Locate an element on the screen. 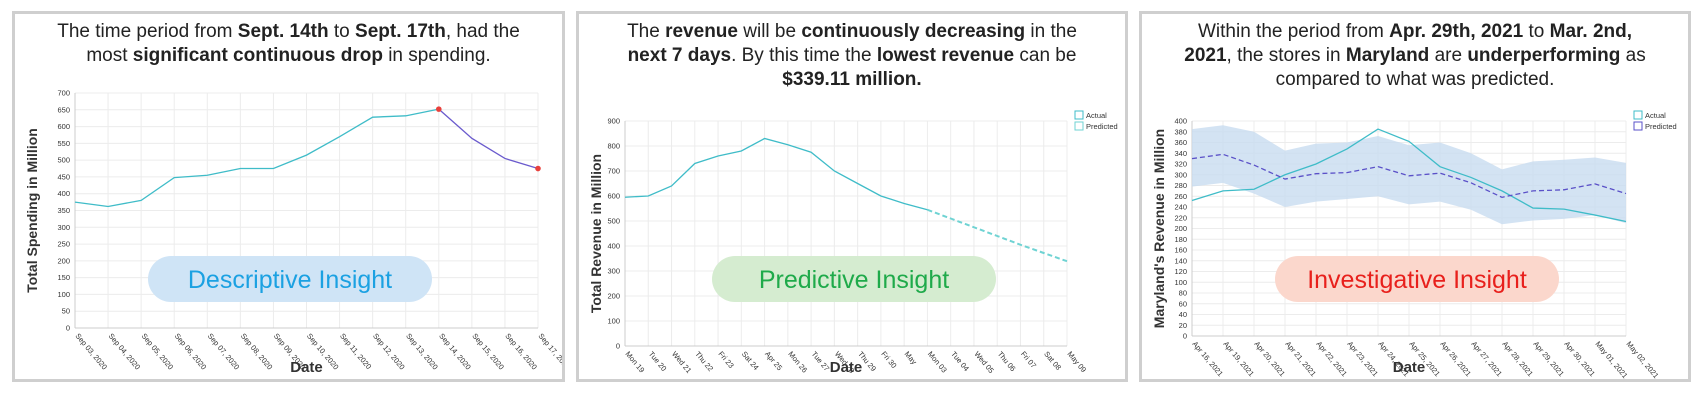 Image resolution: width=1701 pixels, height=400 pixels. y-tick-label: 500 is located at coordinates (613, 221).